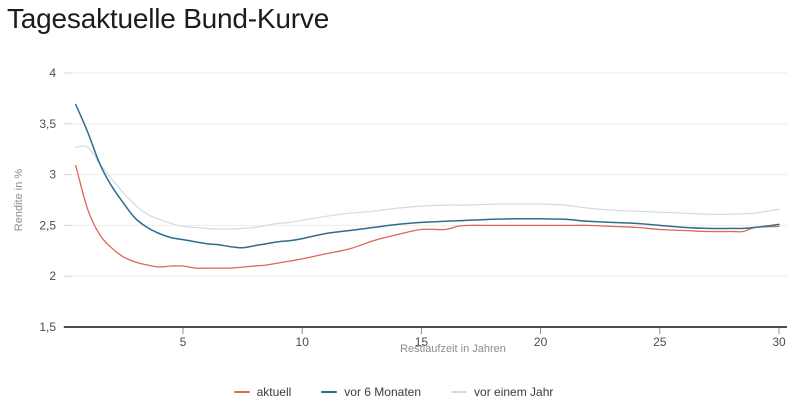  I want to click on legend-label-vor-einem-jahr: vor einem Jahr, so click(514, 392).